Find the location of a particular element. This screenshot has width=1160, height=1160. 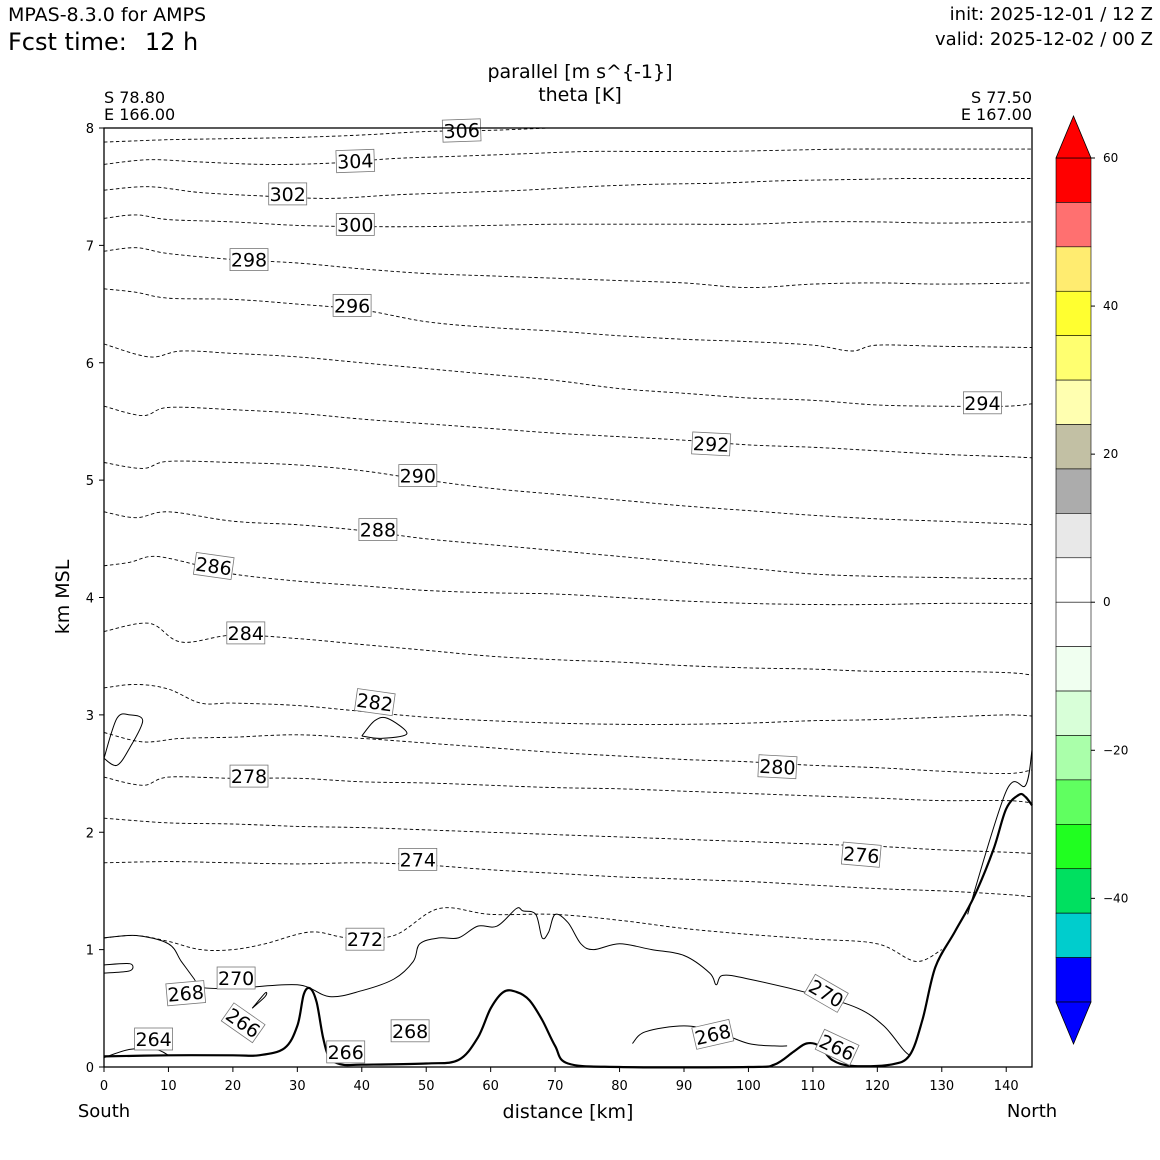

contour-label-282: 282 is located at coordinates (375, 702).